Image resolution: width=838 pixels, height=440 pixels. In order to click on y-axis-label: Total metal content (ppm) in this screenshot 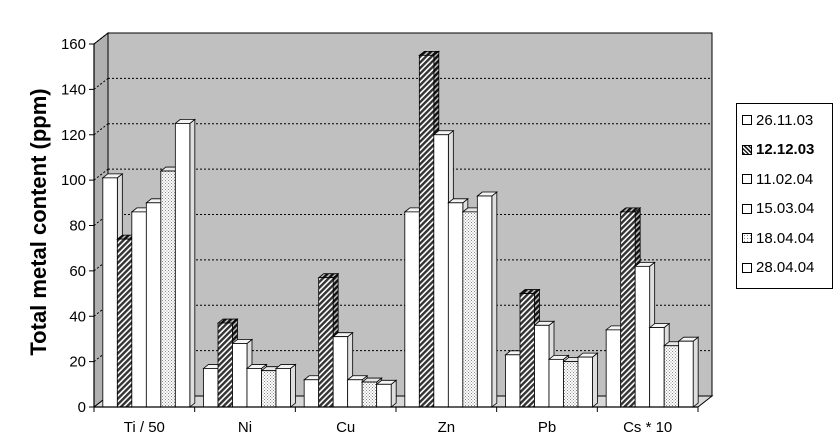, I will do `click(38, 221)`.